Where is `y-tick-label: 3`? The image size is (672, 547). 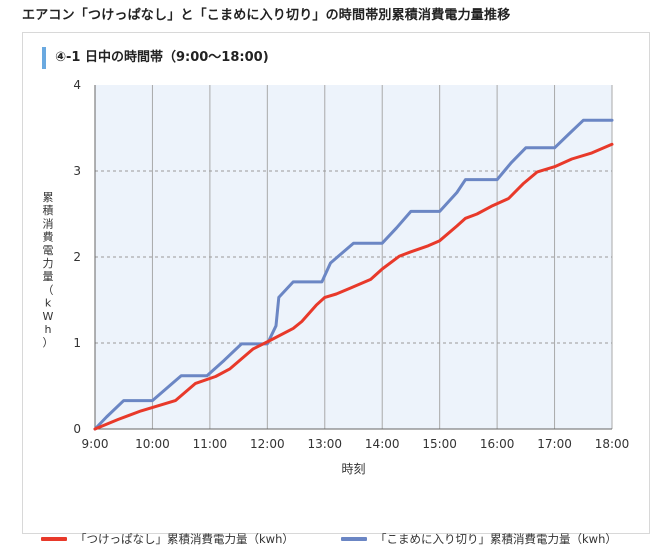
y-tick-label: 3 is located at coordinates (77, 171).